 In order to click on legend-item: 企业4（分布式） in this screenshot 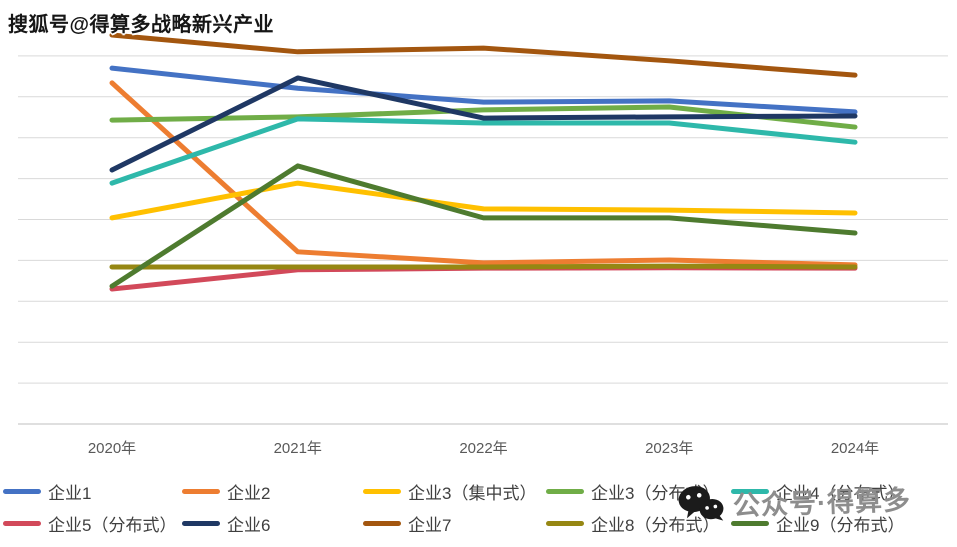, I will do `click(818, 492)`.